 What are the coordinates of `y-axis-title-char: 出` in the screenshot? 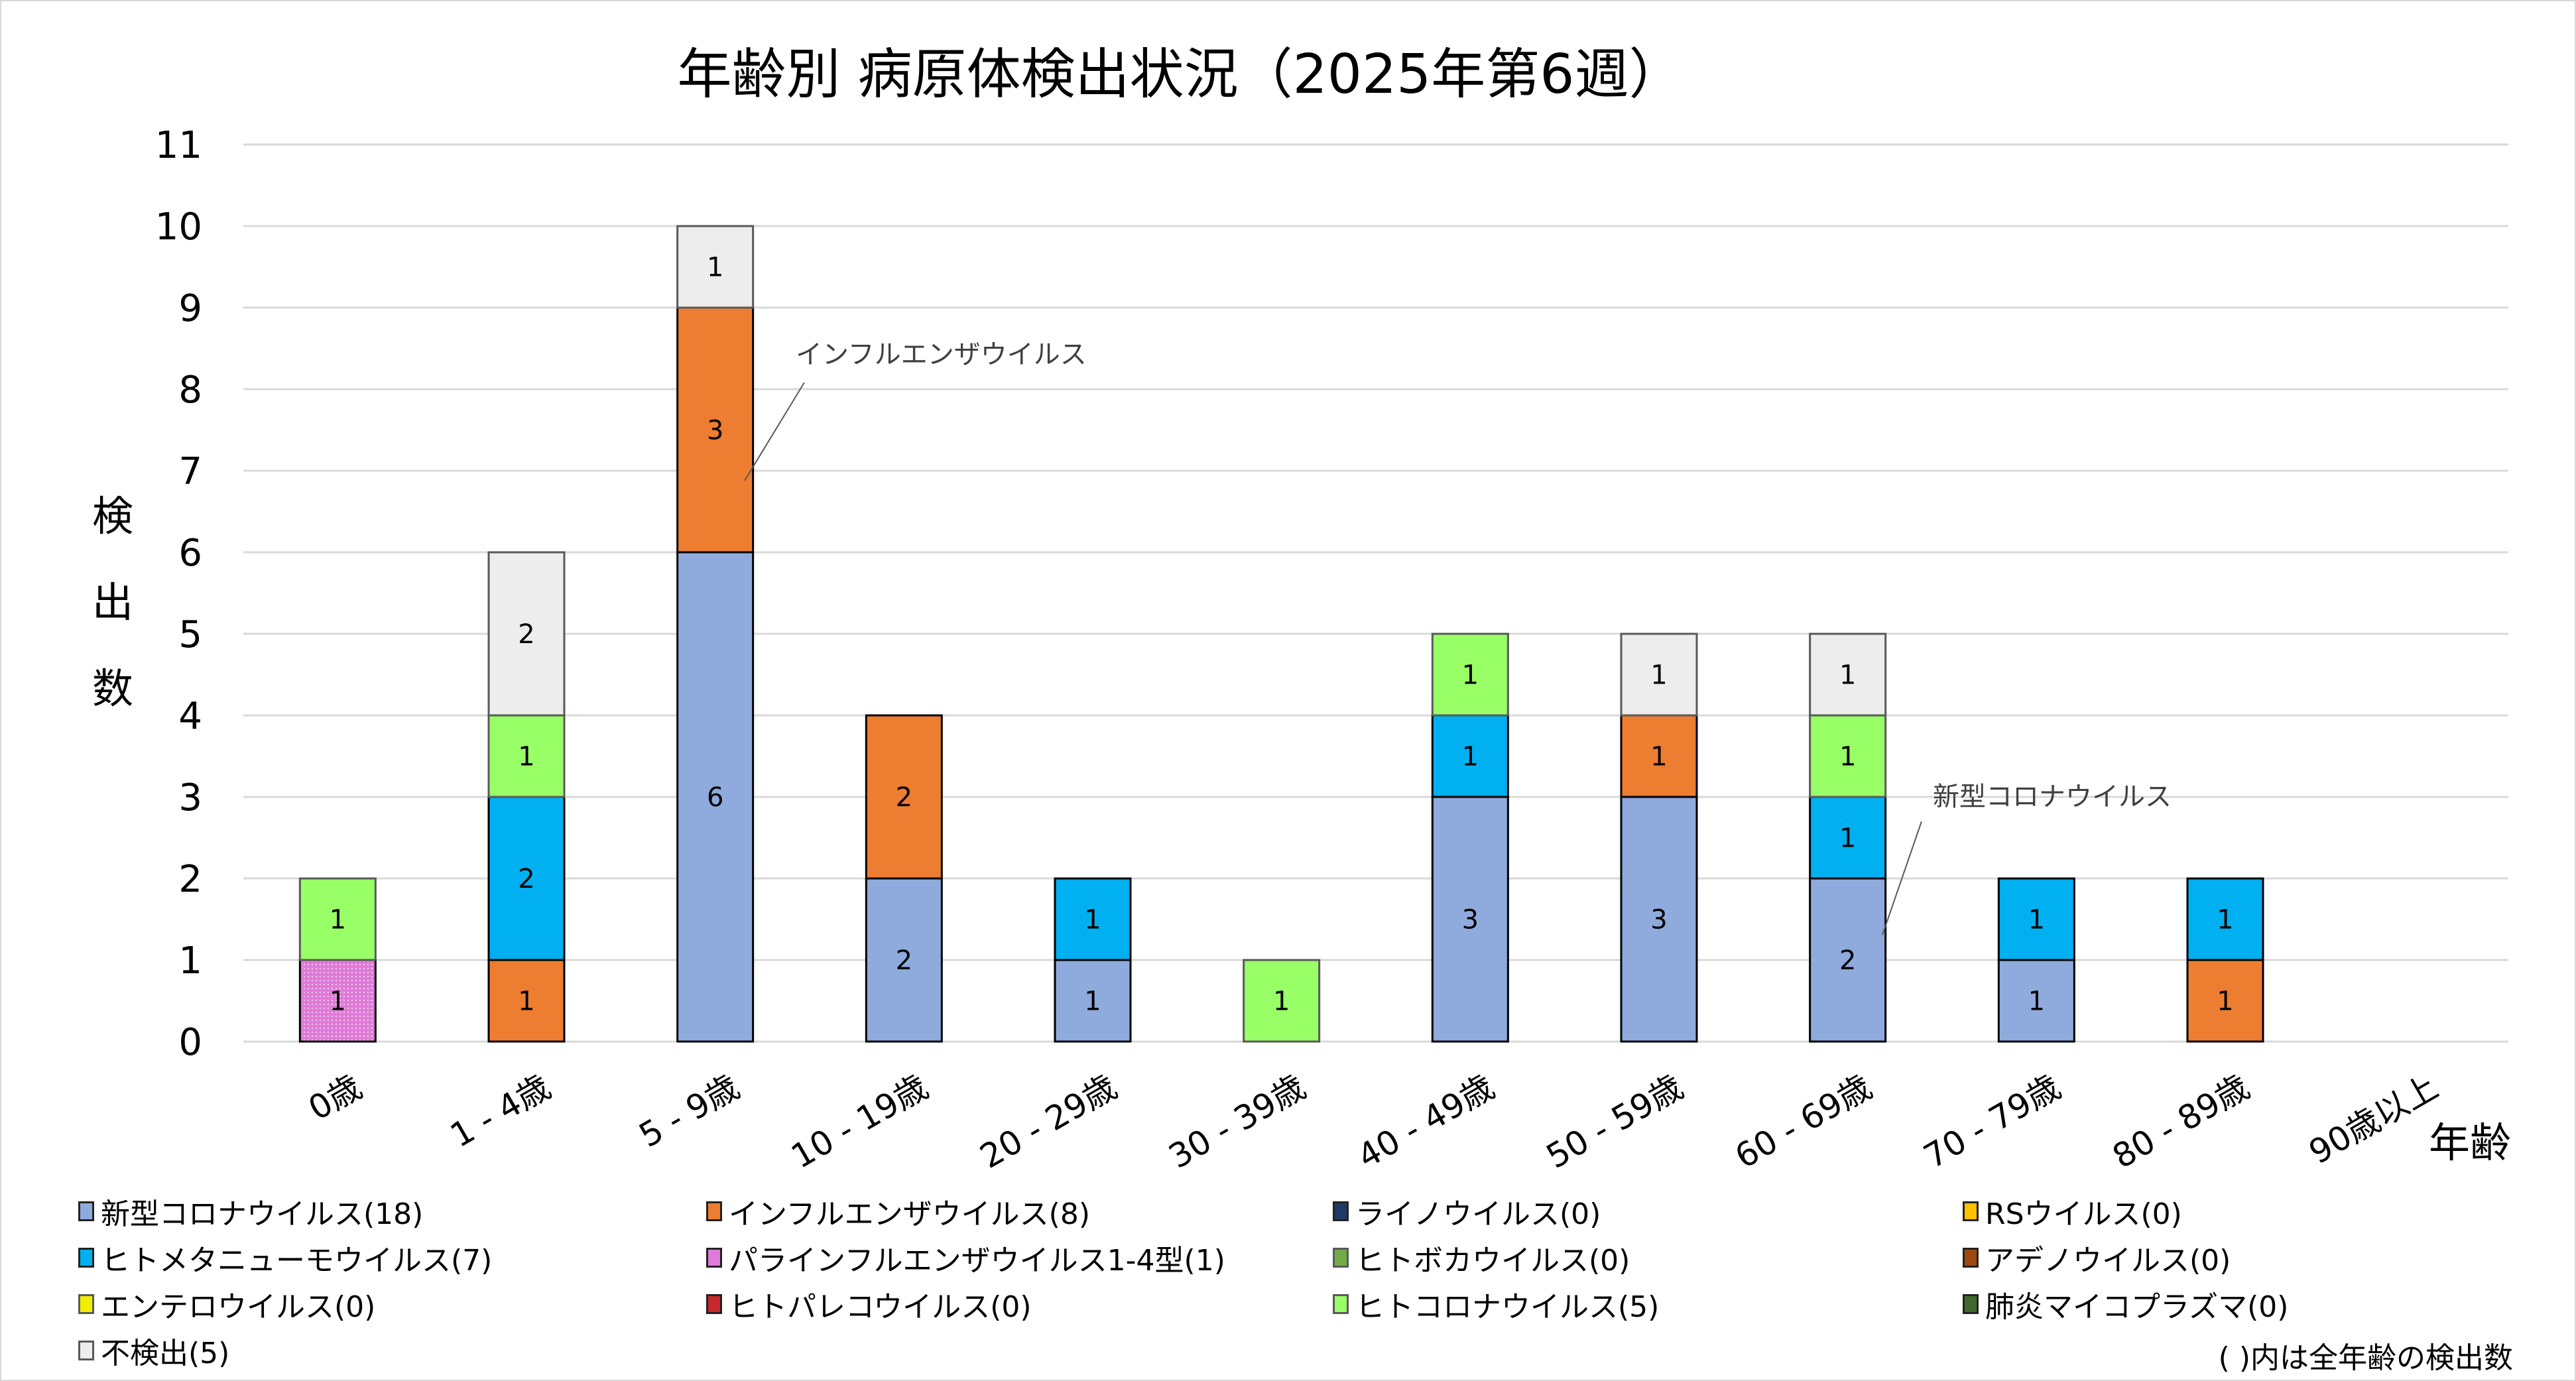 It's located at (112, 602).